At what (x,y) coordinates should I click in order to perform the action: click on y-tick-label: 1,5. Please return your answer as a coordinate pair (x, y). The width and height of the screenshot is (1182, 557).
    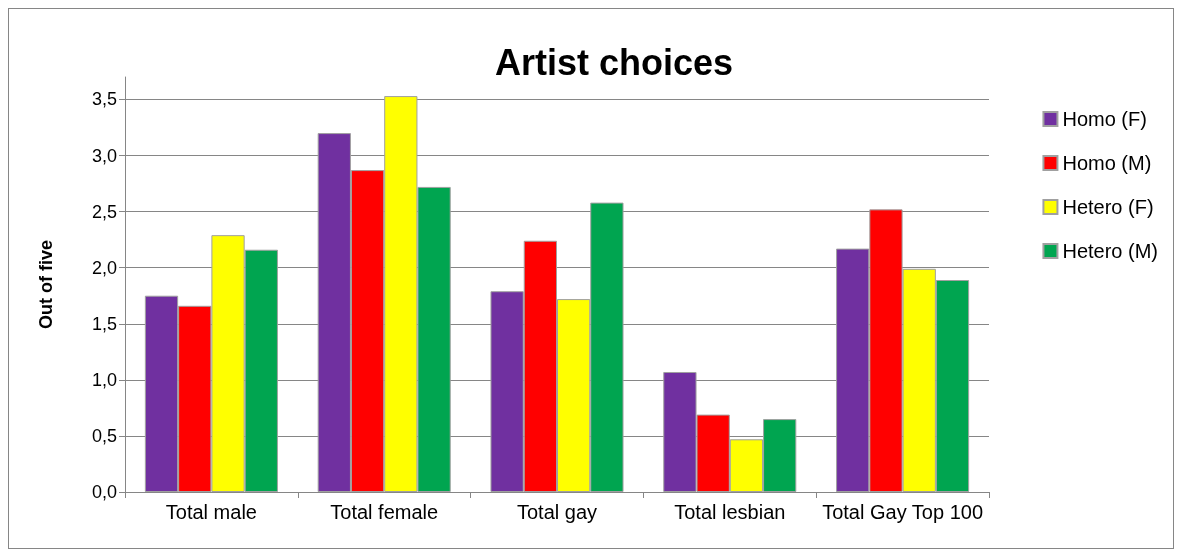
    Looking at the image, I should click on (104, 323).